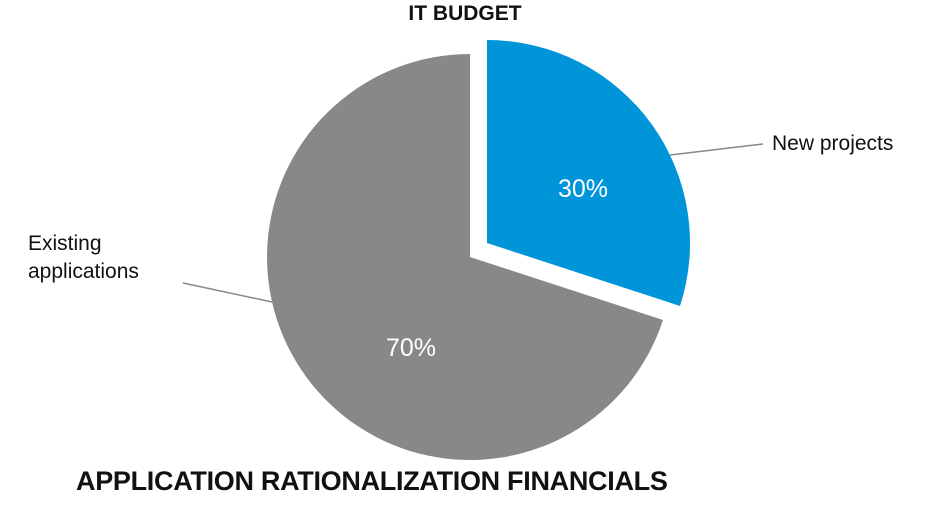 The image size is (930, 507). I want to click on footer-title: APPLICATION RATIONALIZATION FINANCIALS, so click(372, 481).